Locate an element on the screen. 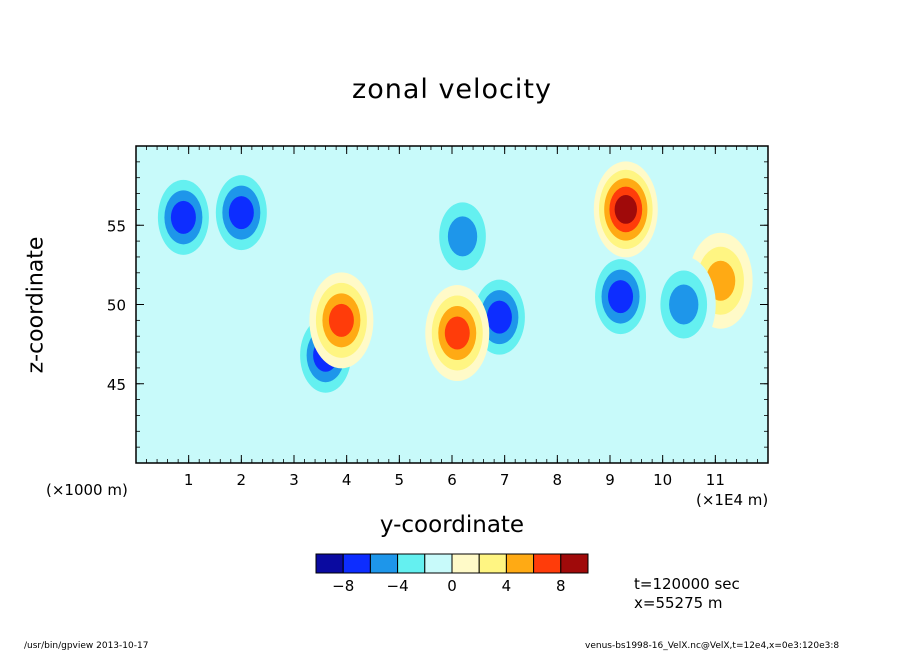  x-tick-label: 4 is located at coordinates (347, 480).